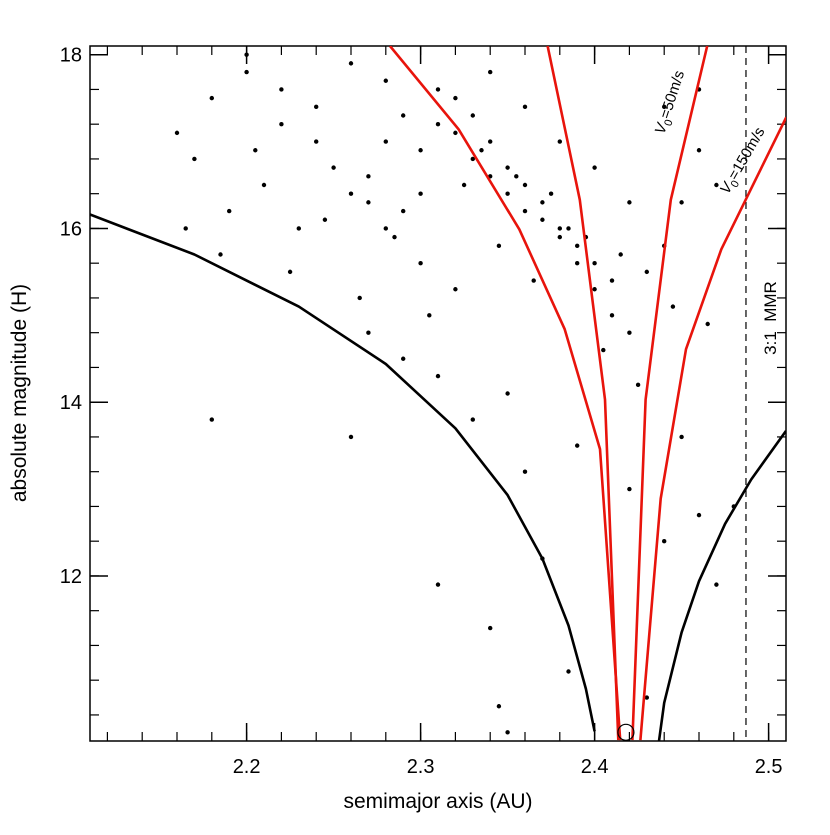 This screenshot has height=835, width=830. Describe the element at coordinates (672, 94) in the screenshot. I see `label-rest: =50m/s` at that location.